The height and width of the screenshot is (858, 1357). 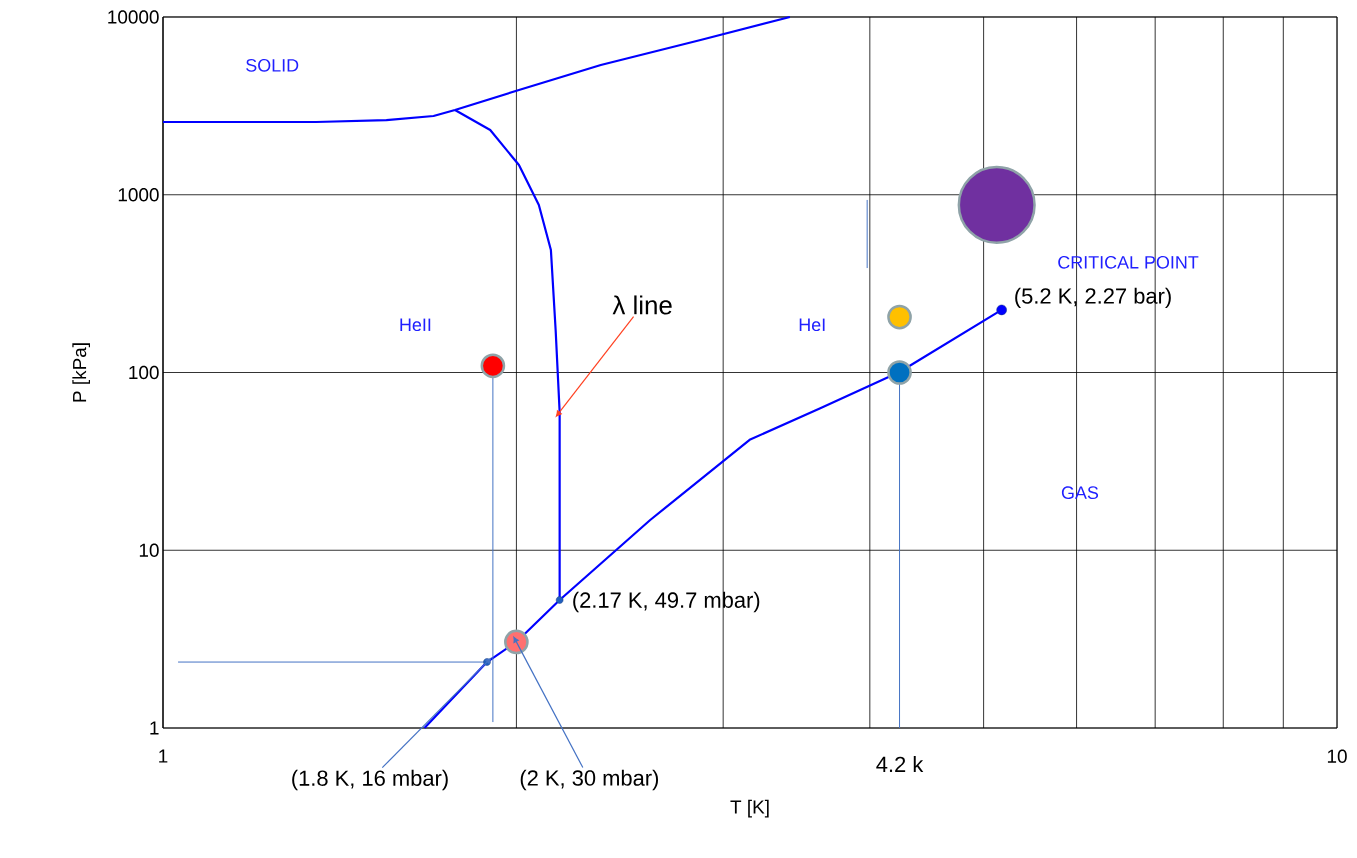 I want to click on y-tick-label: 10, so click(x=149, y=550).